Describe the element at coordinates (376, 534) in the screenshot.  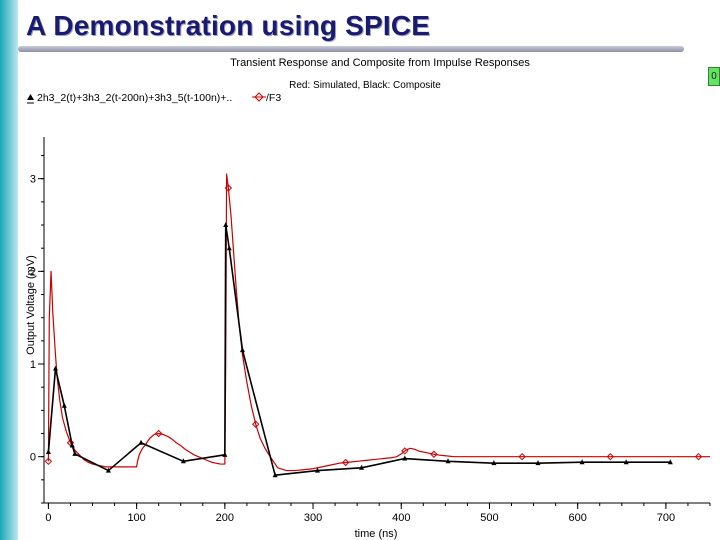
I see `x-axis-label: time (ns)` at that location.